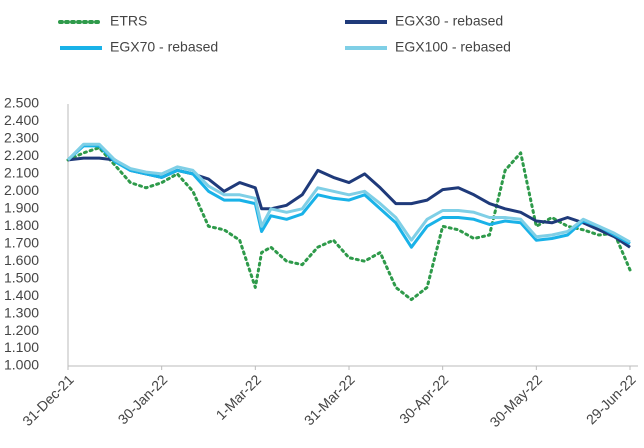 The image size is (644, 448). Describe the element at coordinates (21, 103) in the screenshot. I see `y-tick-label: 2.500` at that location.